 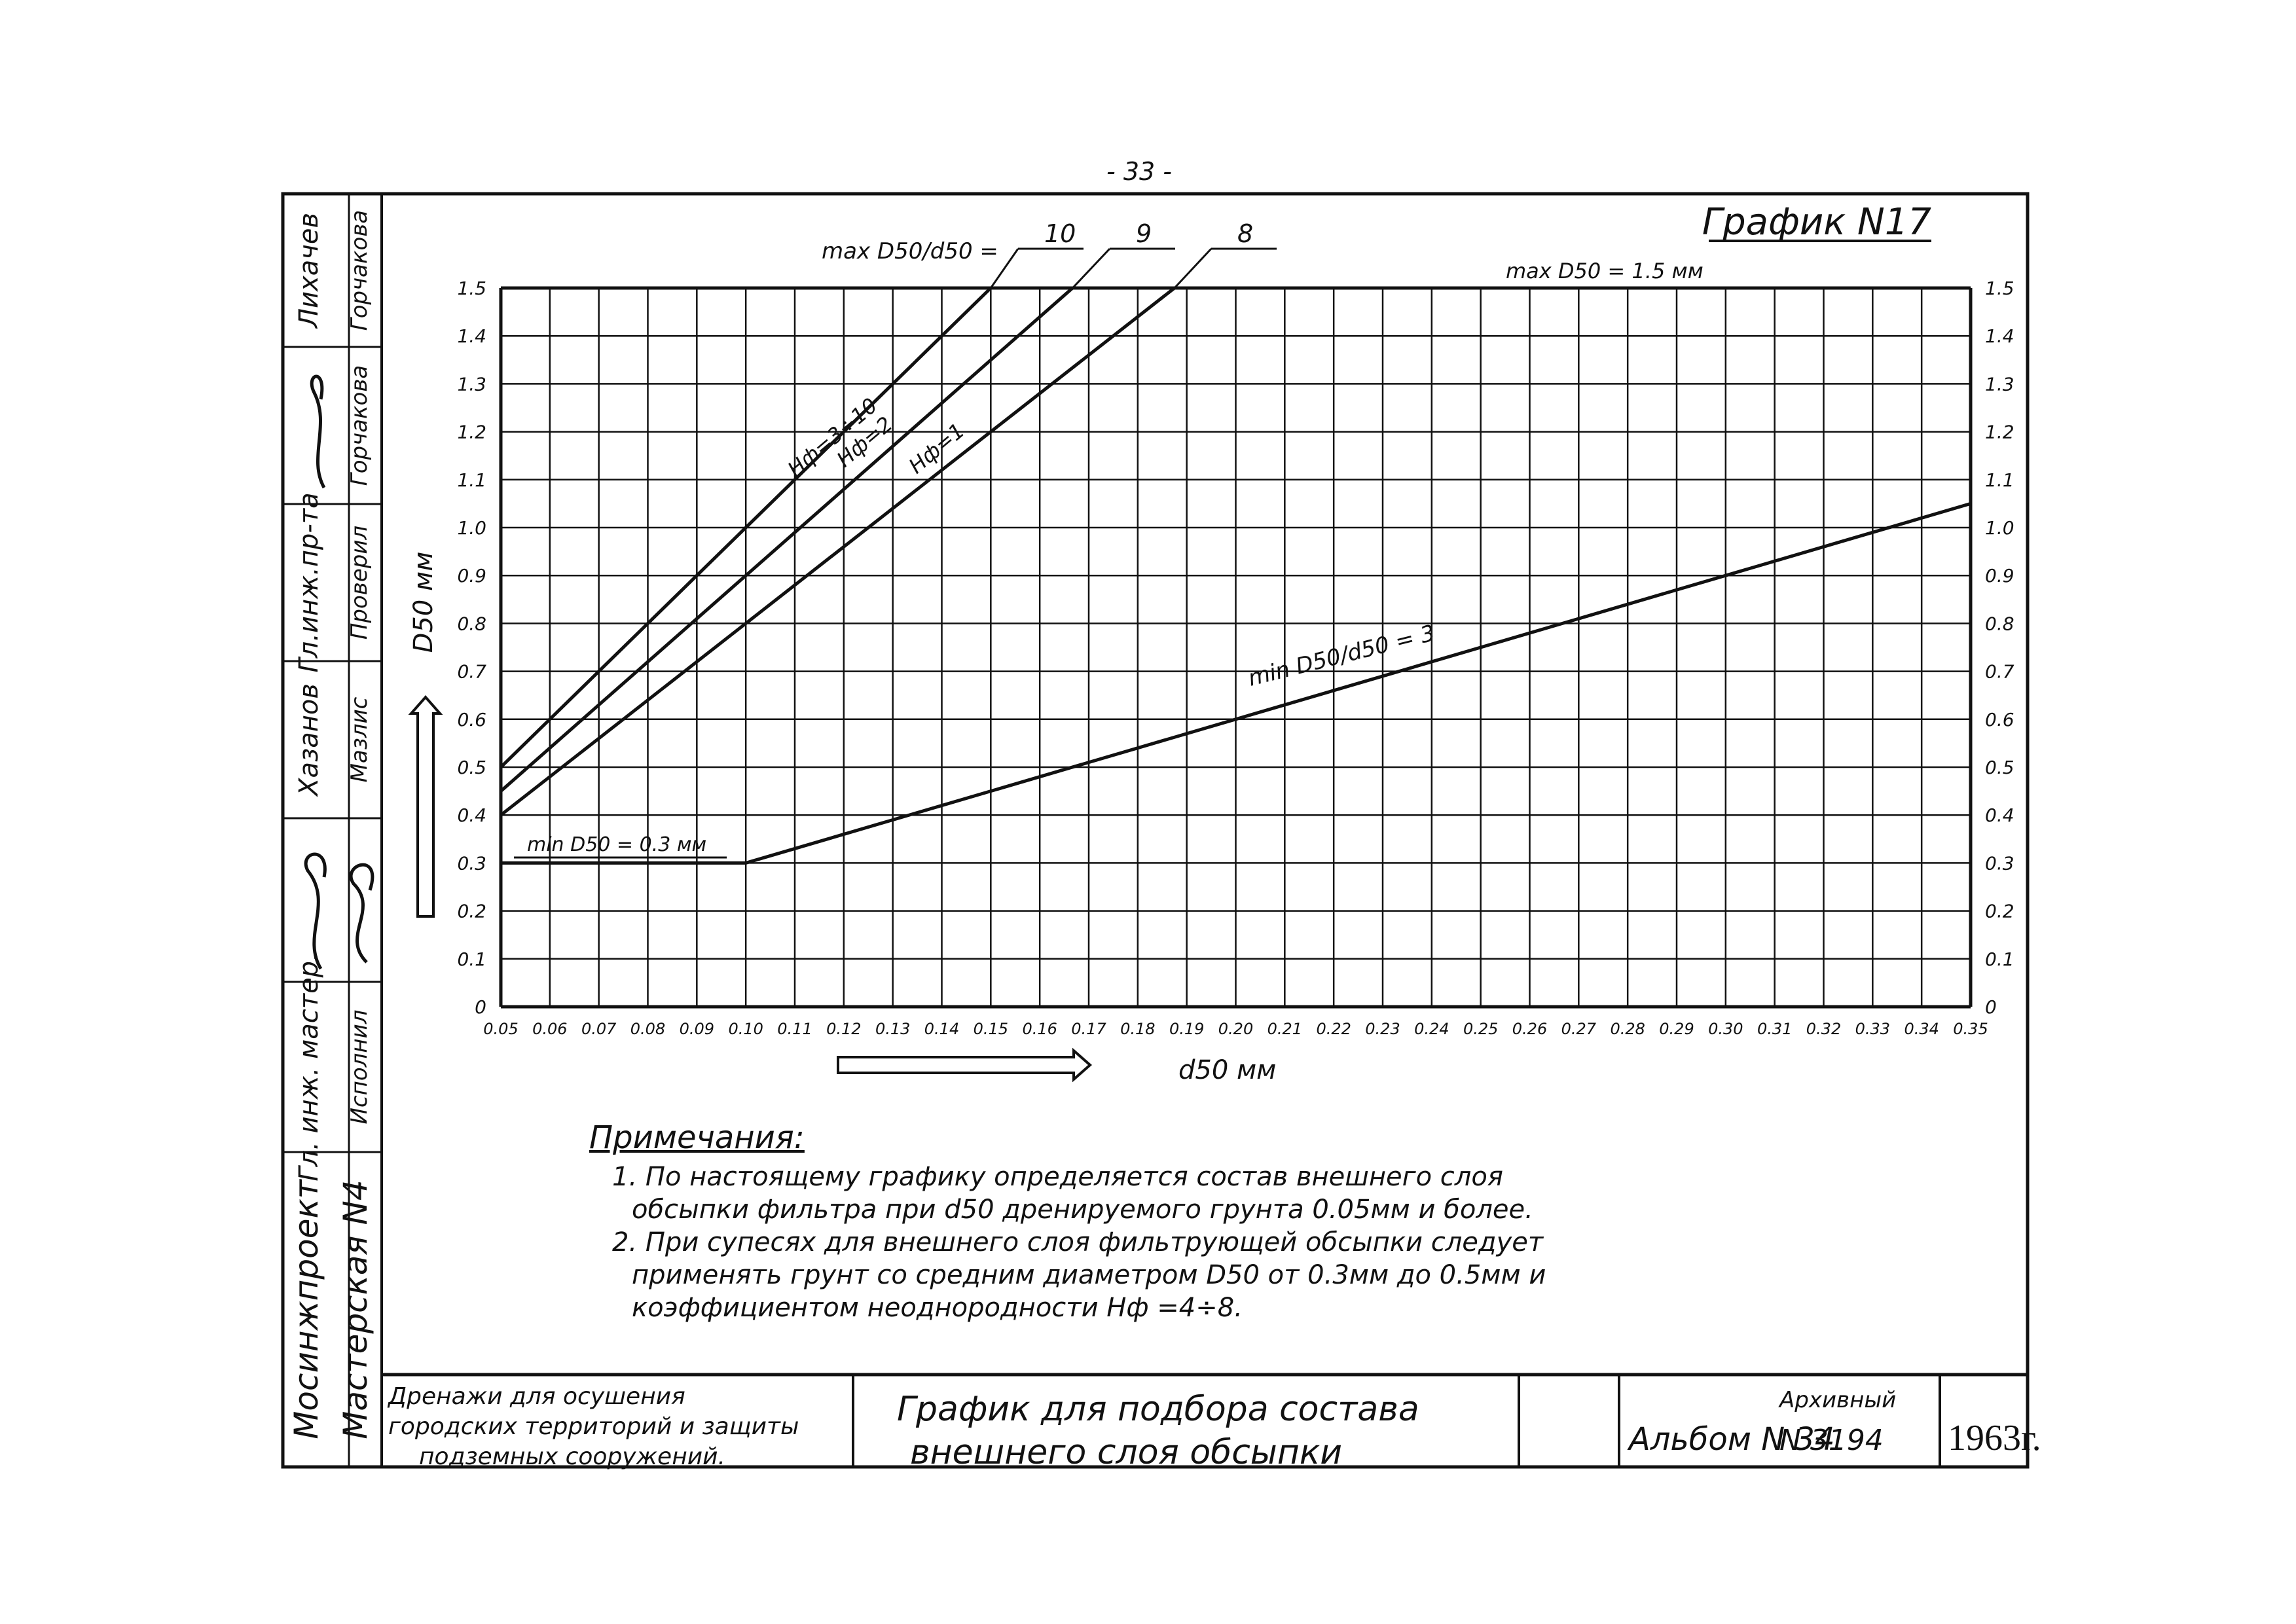 I want to click on ratio-label: max D50/d50 =, so click(x=910, y=251).